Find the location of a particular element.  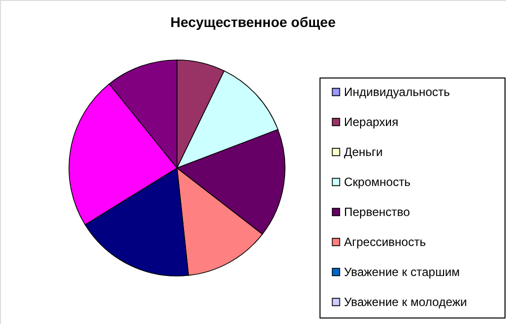

legend-label: Первенство is located at coordinates (377, 212).